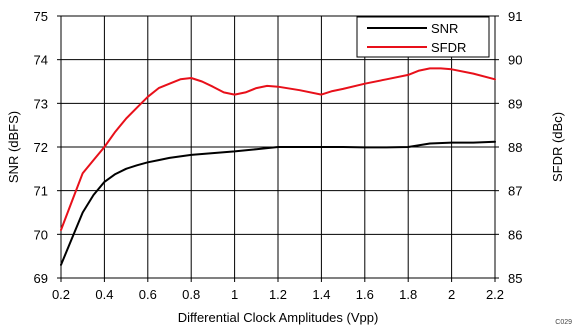  What do you see at coordinates (321, 294) in the screenshot?
I see `x-tick-label: 1.4` at bounding box center [321, 294].